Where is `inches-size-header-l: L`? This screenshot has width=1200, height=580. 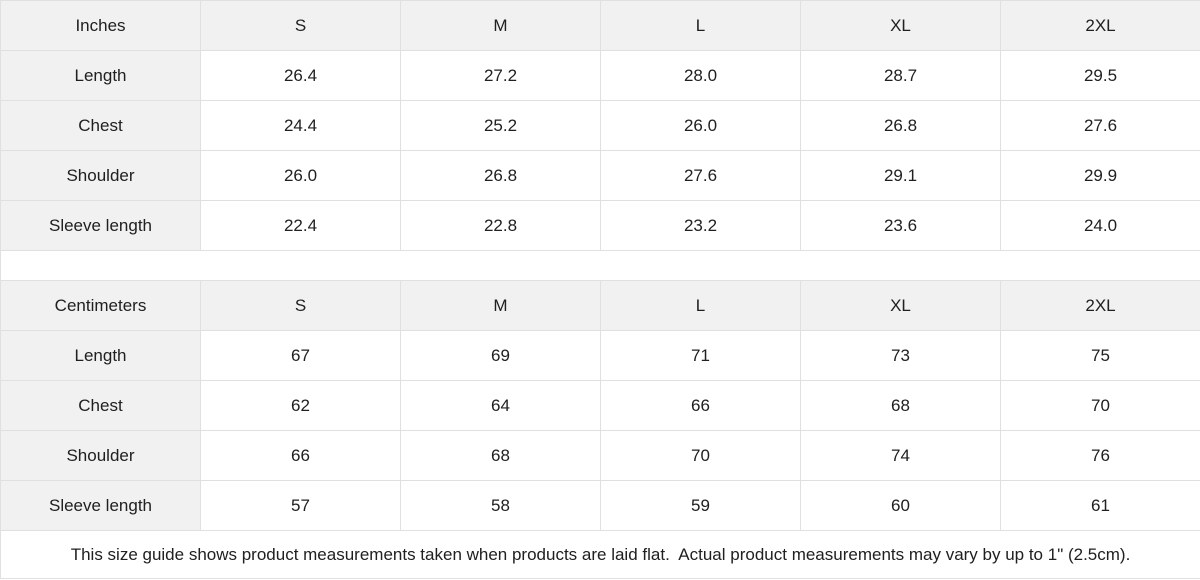
inches-size-header-l: L is located at coordinates (700, 25).